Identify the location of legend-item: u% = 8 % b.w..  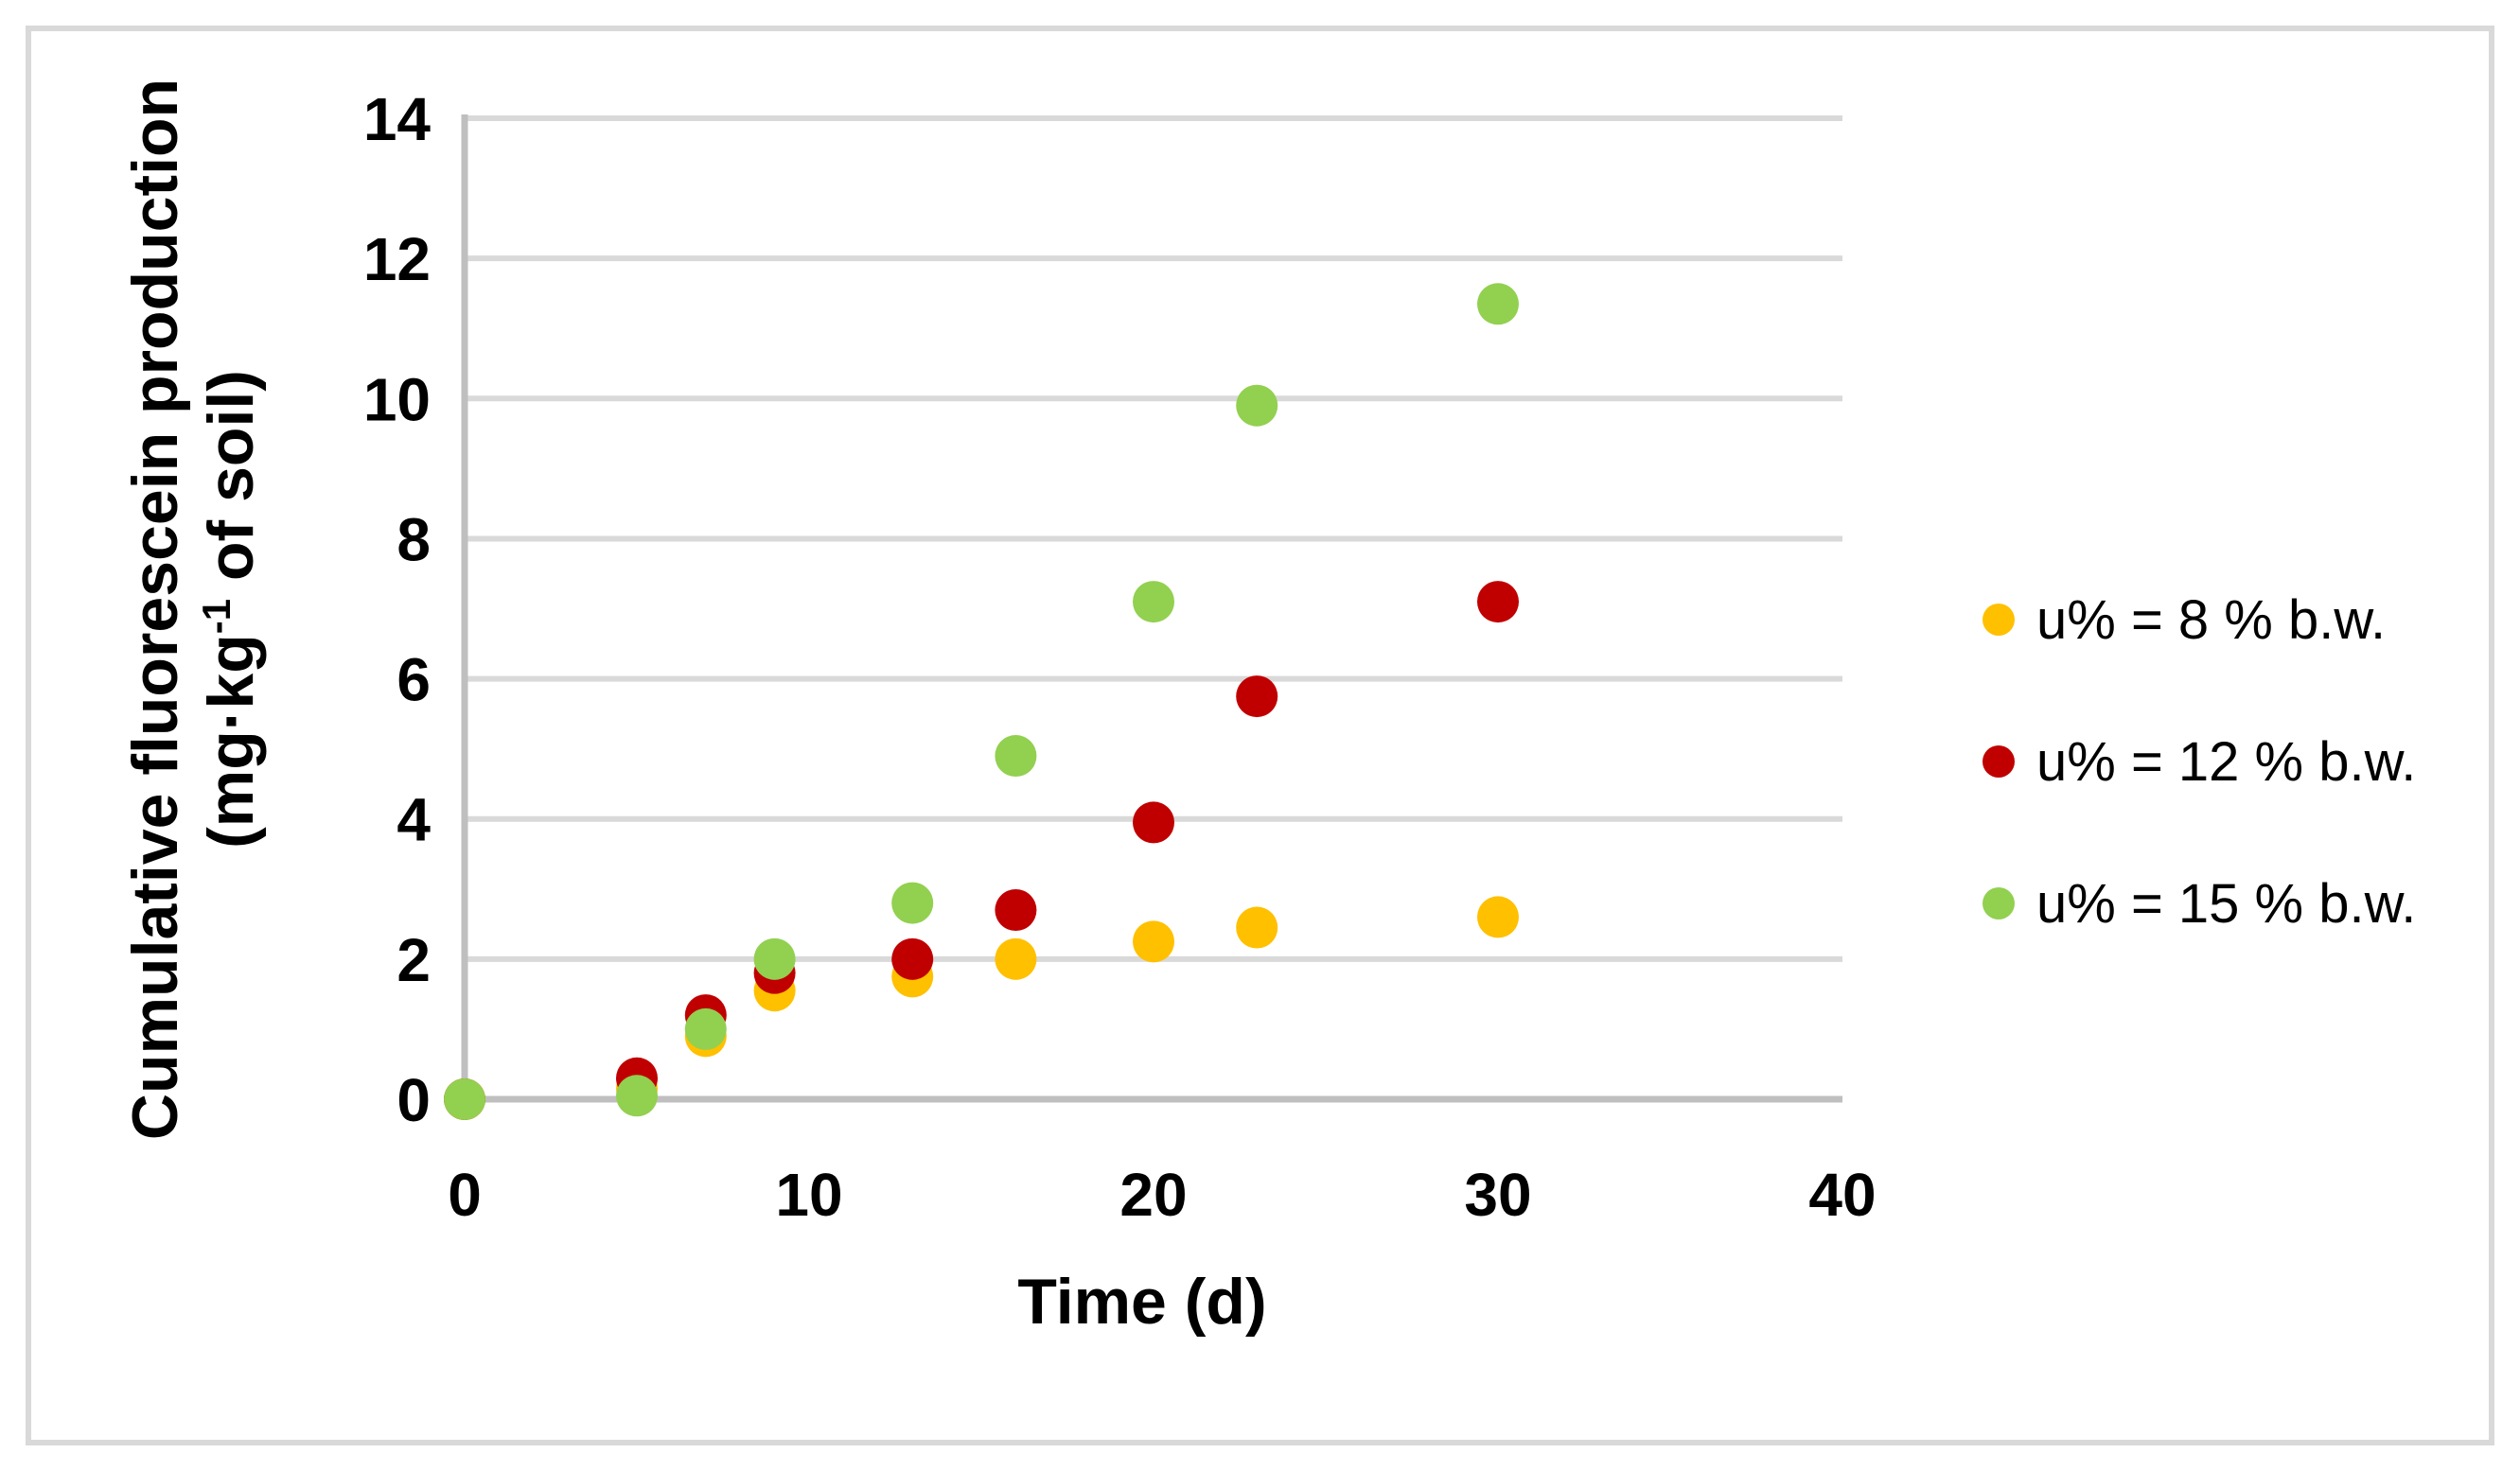
(2184, 620).